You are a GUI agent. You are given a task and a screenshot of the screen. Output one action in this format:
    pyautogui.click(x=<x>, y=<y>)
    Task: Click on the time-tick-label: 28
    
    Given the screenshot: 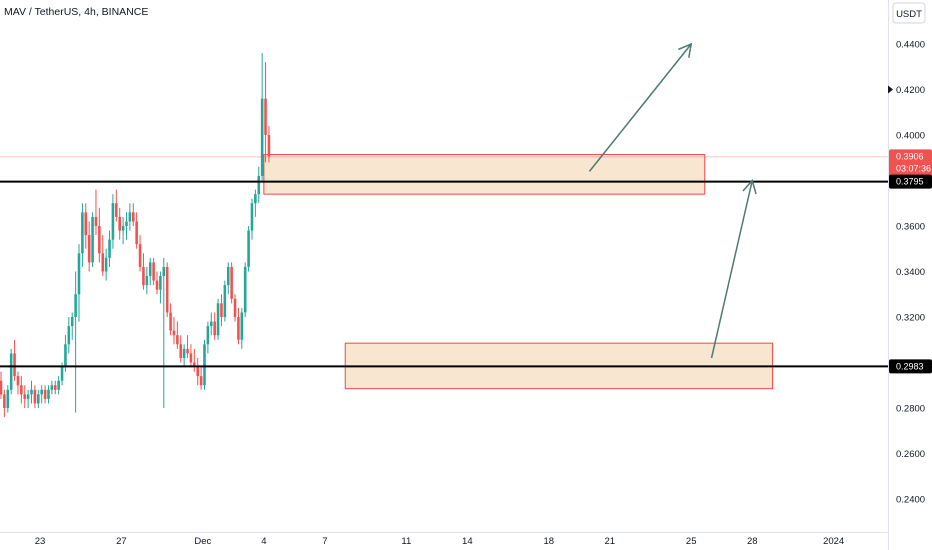 What is the action you would take?
    pyautogui.click(x=752, y=541)
    